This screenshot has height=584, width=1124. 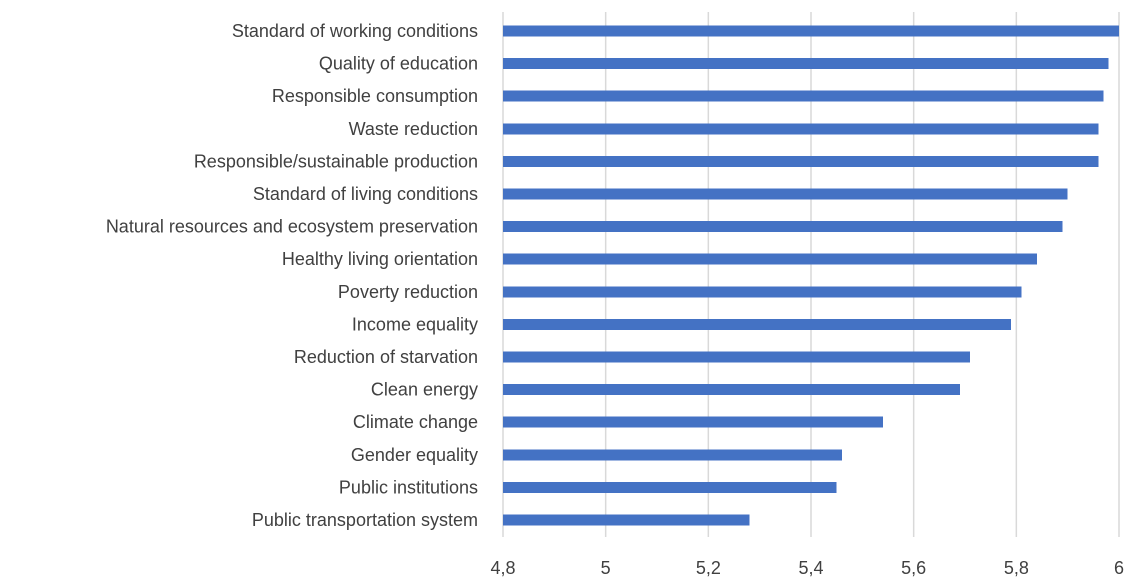 What do you see at coordinates (424, 390) in the screenshot?
I see `category-label: Clean energy` at bounding box center [424, 390].